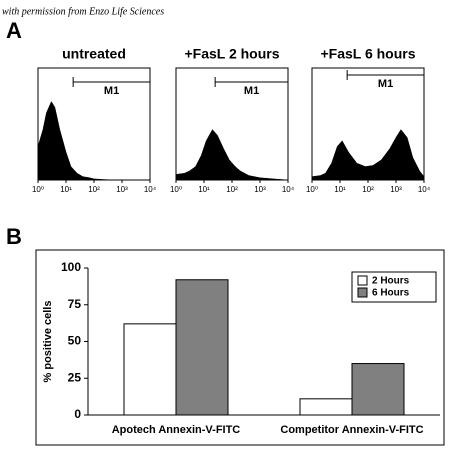 The height and width of the screenshot is (450, 450). What do you see at coordinates (231, 54) in the screenshot?
I see `chart-title: +FasL 2 hours` at bounding box center [231, 54].